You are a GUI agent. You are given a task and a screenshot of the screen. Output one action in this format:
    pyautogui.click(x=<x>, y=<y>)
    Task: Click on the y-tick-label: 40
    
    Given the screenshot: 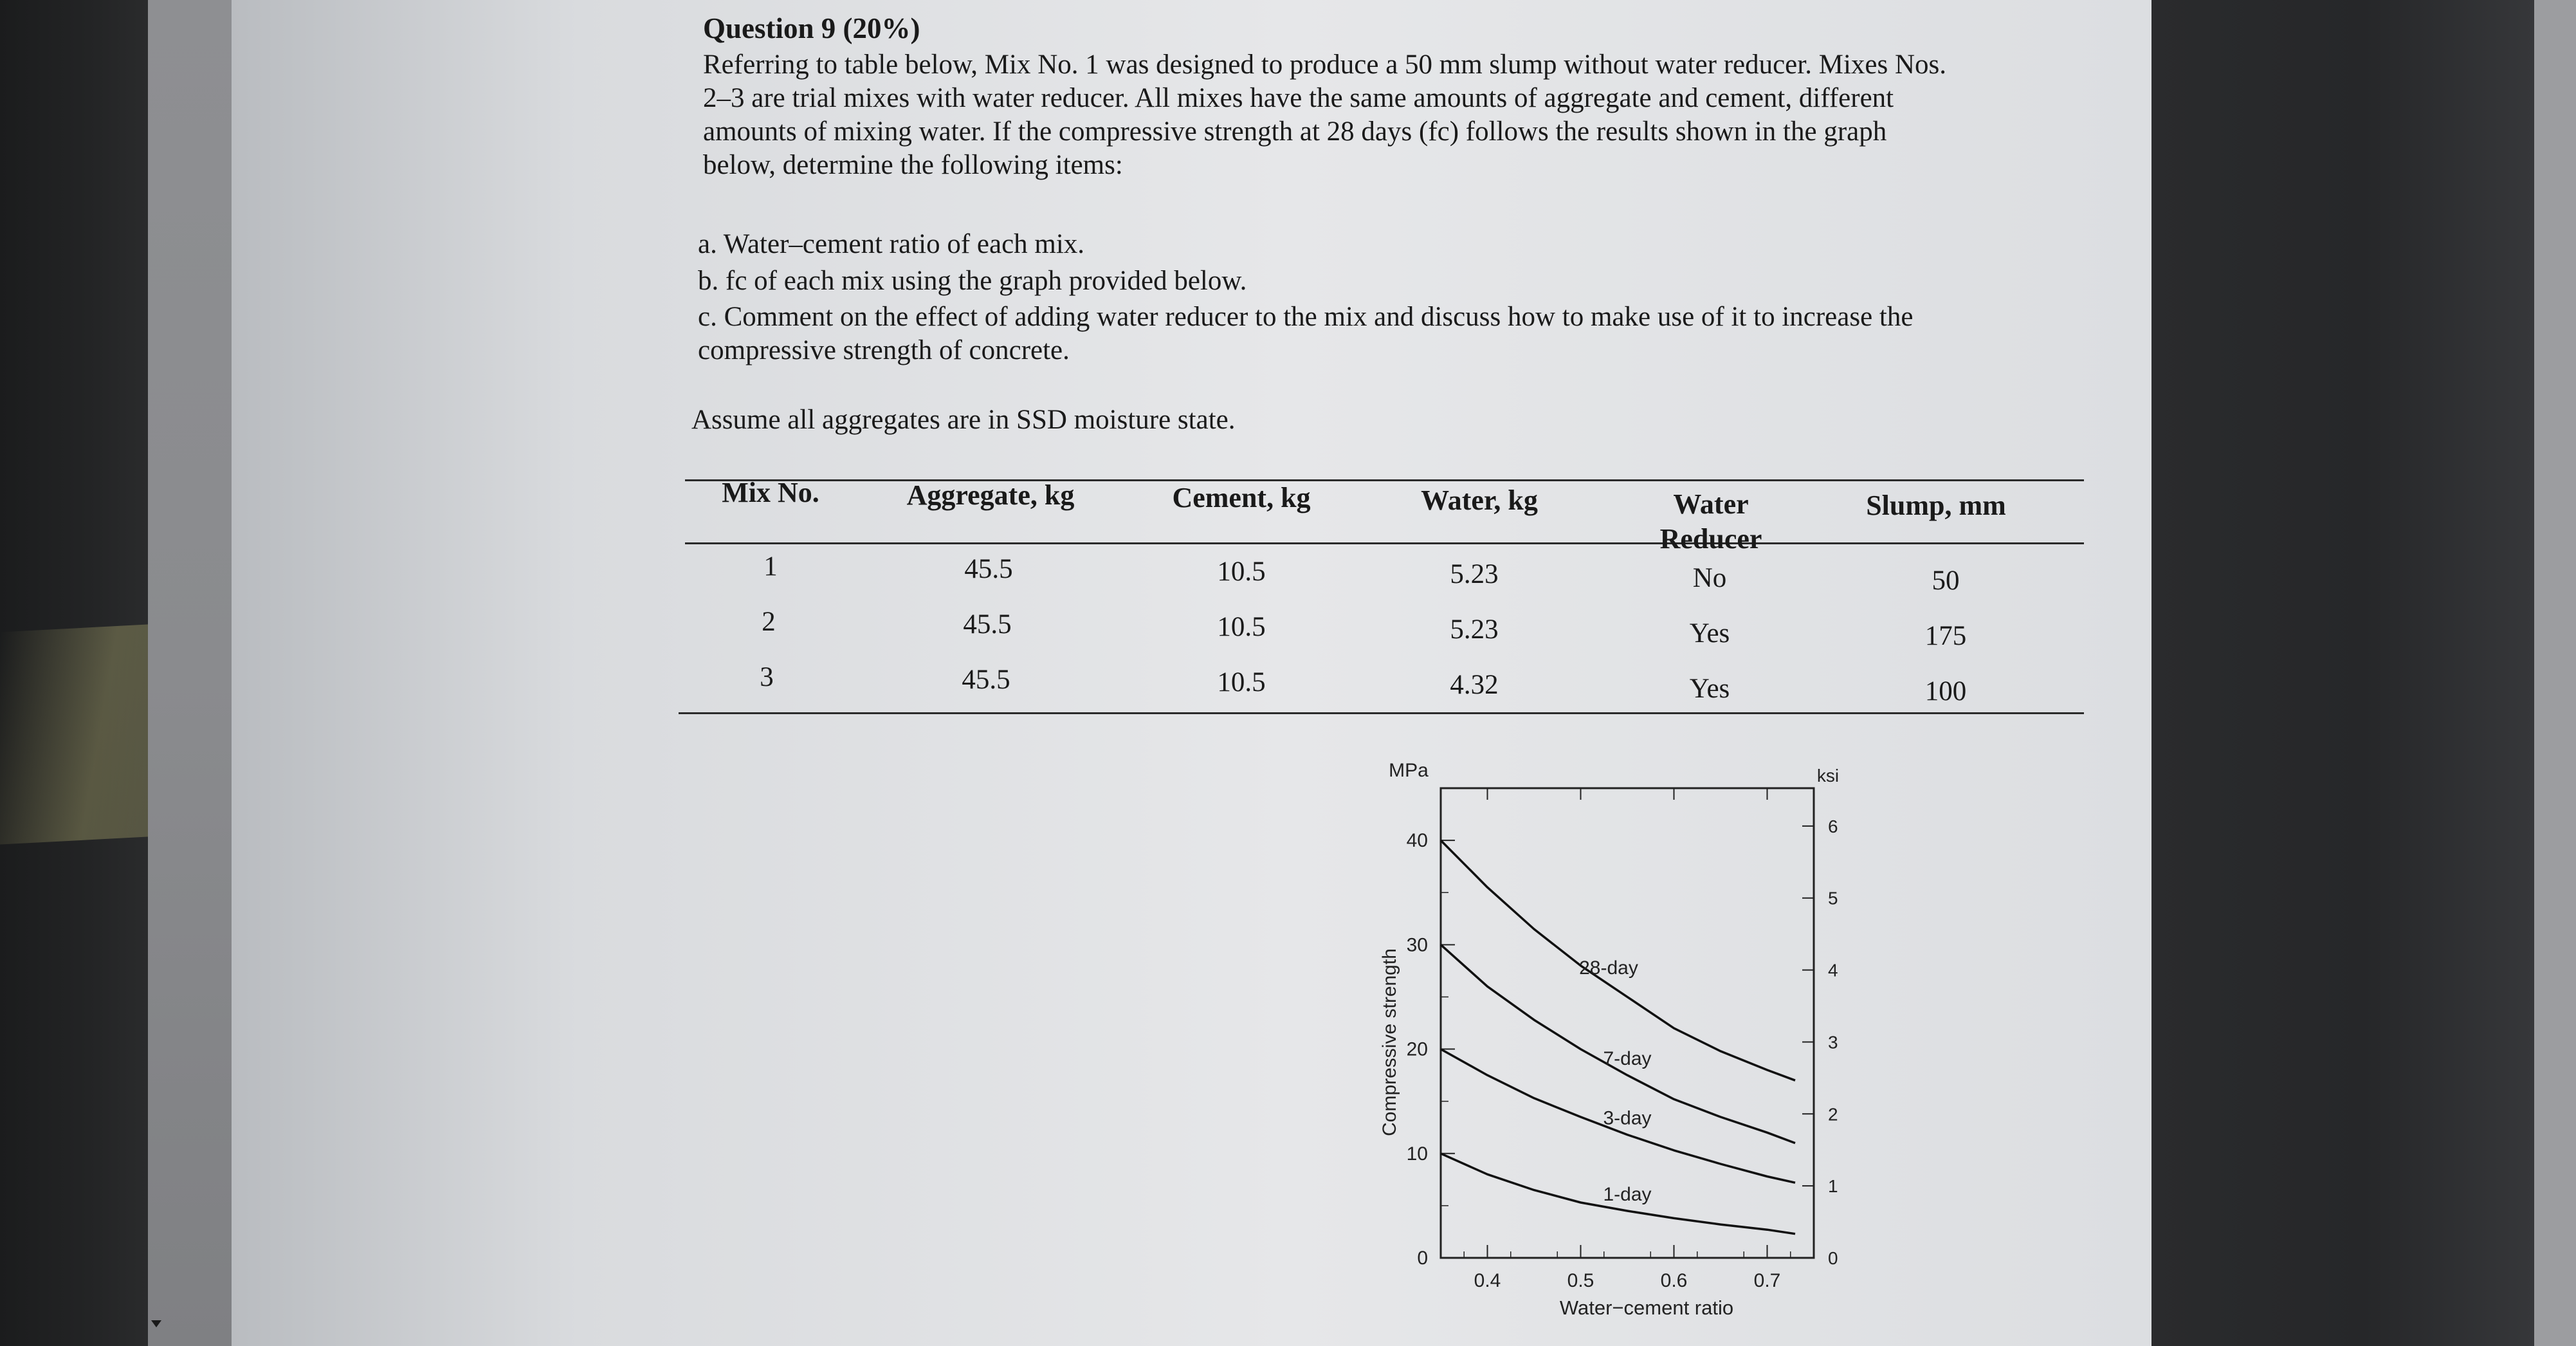 What is the action you would take?
    pyautogui.click(x=1417, y=840)
    